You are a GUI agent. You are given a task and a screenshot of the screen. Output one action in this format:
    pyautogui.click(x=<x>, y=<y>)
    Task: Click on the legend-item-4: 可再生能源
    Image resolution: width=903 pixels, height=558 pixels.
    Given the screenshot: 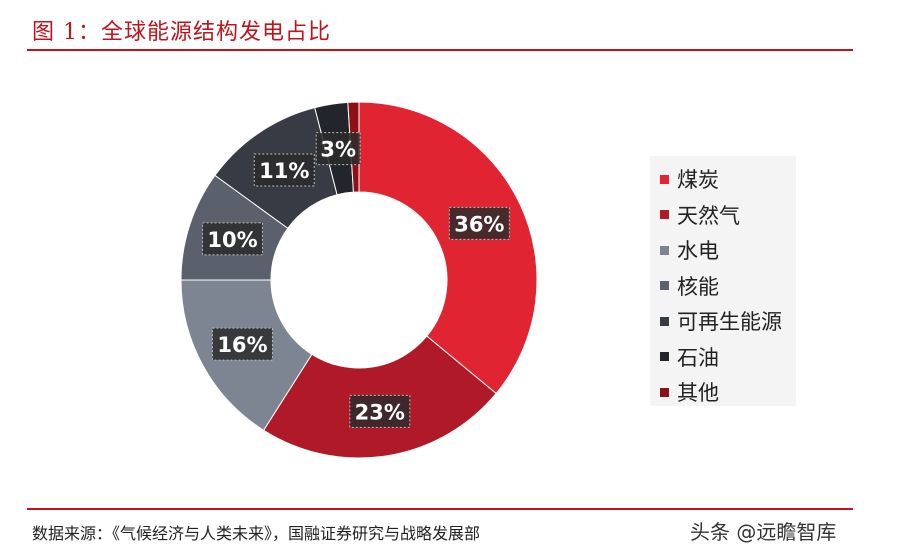 What is the action you would take?
    pyautogui.click(x=721, y=321)
    